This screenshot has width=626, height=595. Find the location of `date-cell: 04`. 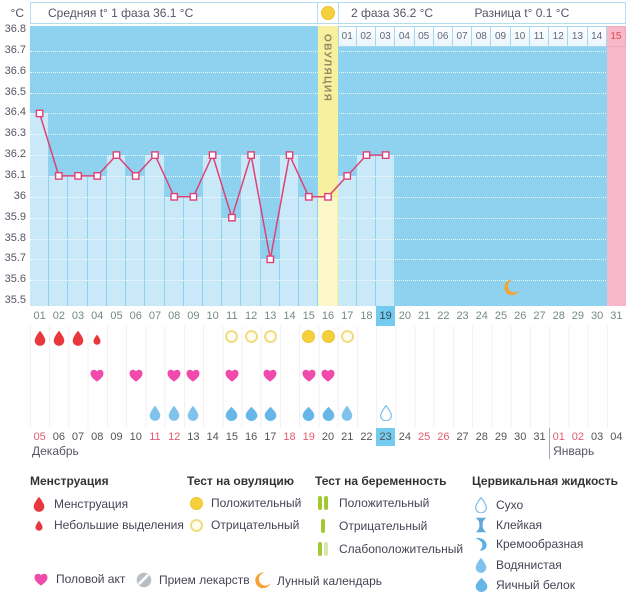

date-cell: 04 is located at coordinates (616, 437).